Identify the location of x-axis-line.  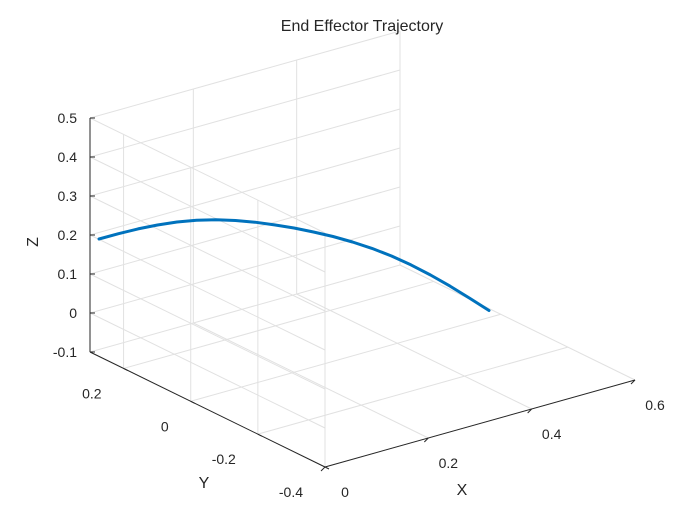
(480, 423).